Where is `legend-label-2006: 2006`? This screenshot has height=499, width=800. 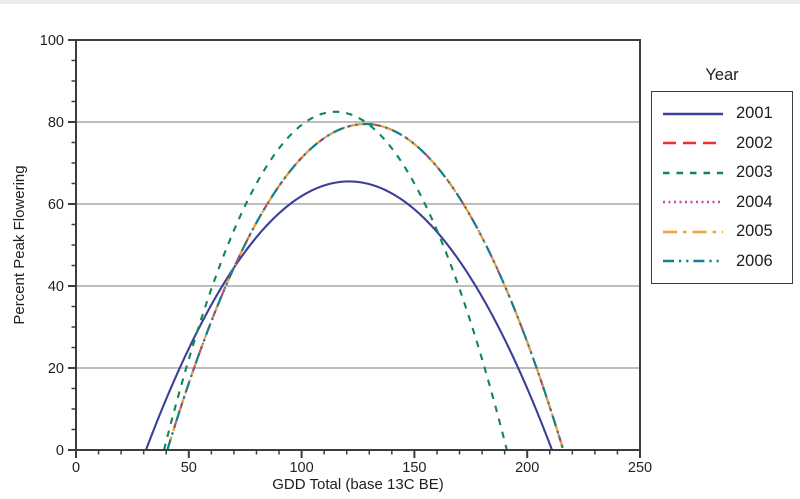 legend-label-2006: 2006 is located at coordinates (754, 260).